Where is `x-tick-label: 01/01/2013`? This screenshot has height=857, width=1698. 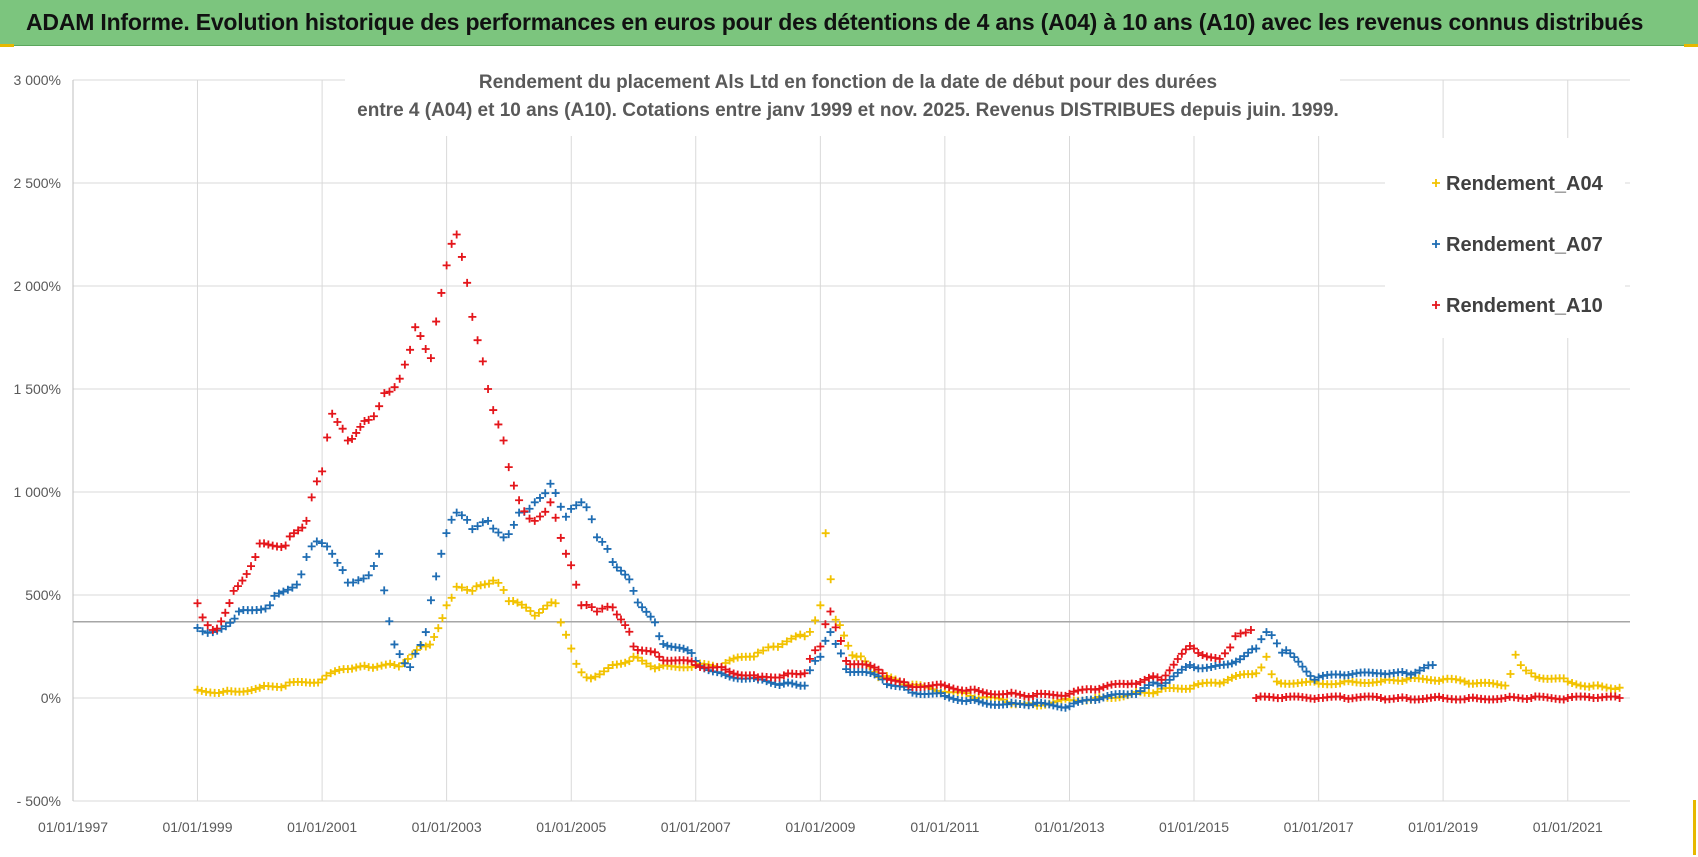
x-tick-label: 01/01/2013 is located at coordinates (1069, 827).